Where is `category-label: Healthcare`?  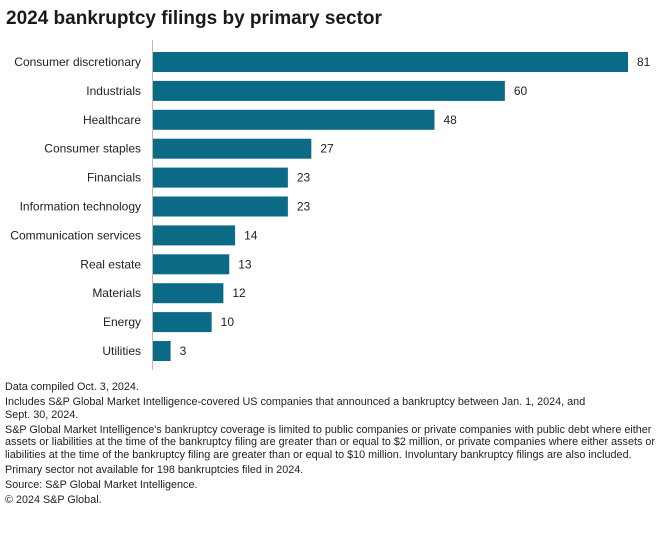
category-label: Healthcare is located at coordinates (112, 120).